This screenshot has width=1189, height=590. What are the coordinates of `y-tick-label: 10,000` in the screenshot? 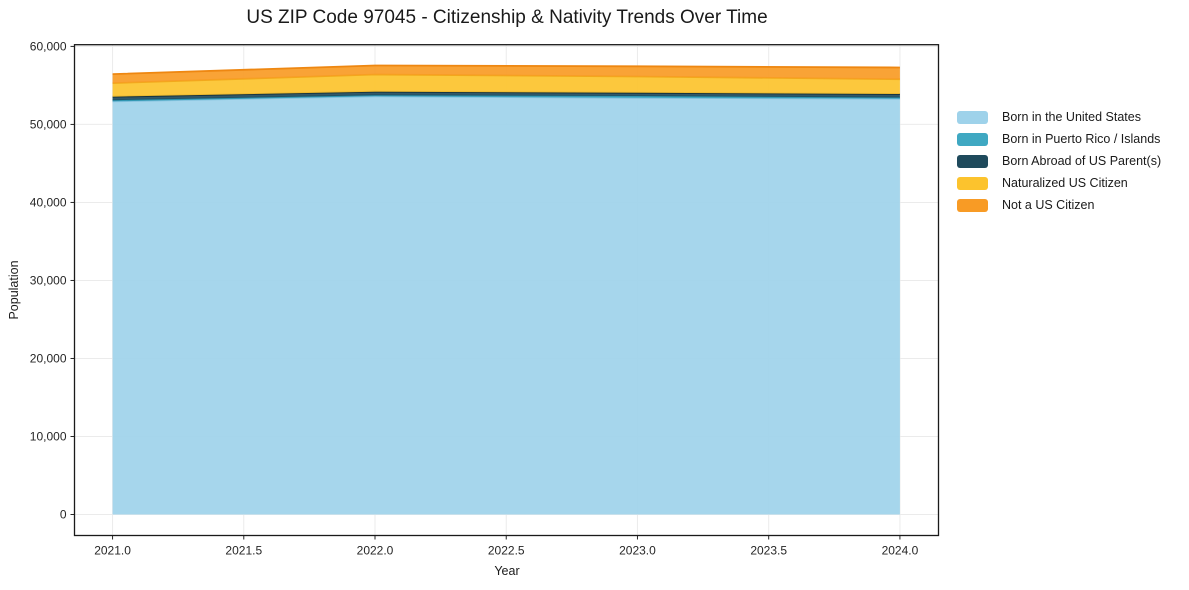 It's located at (48, 437).